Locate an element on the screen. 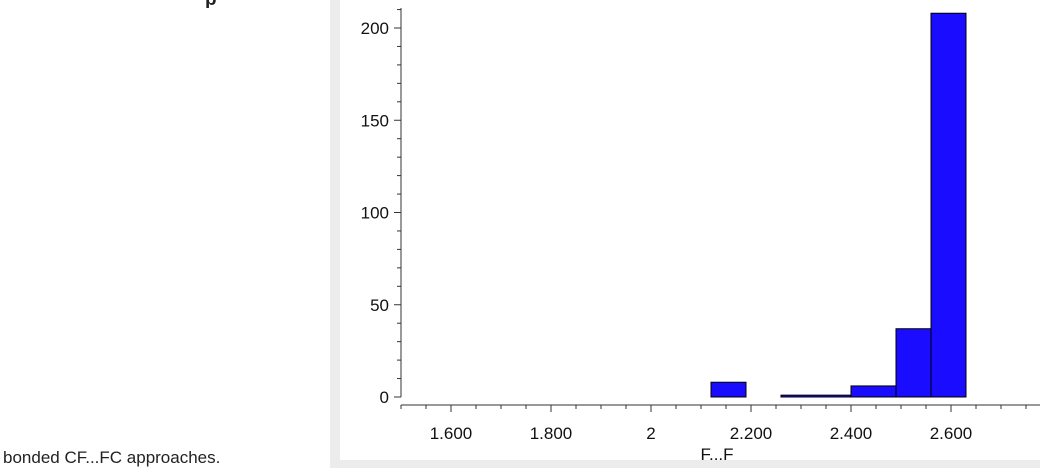  x-tick-label: 1.800 is located at coordinates (551, 433).